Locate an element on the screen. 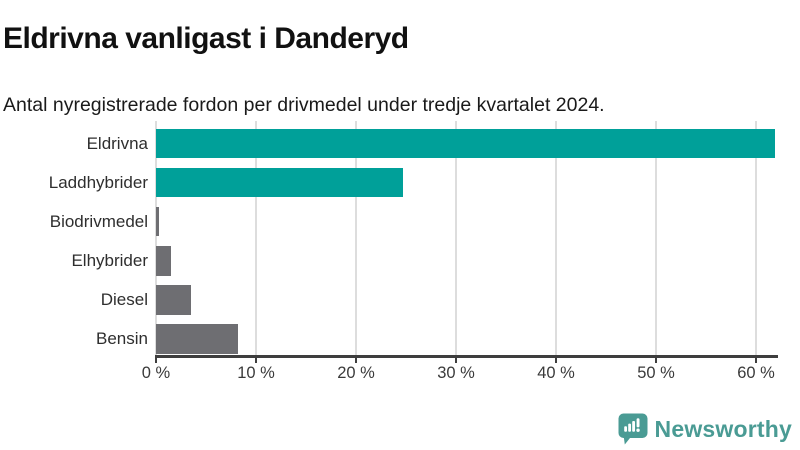 The width and height of the screenshot is (800, 450). category-label: Laddhybrider is located at coordinates (98, 182).